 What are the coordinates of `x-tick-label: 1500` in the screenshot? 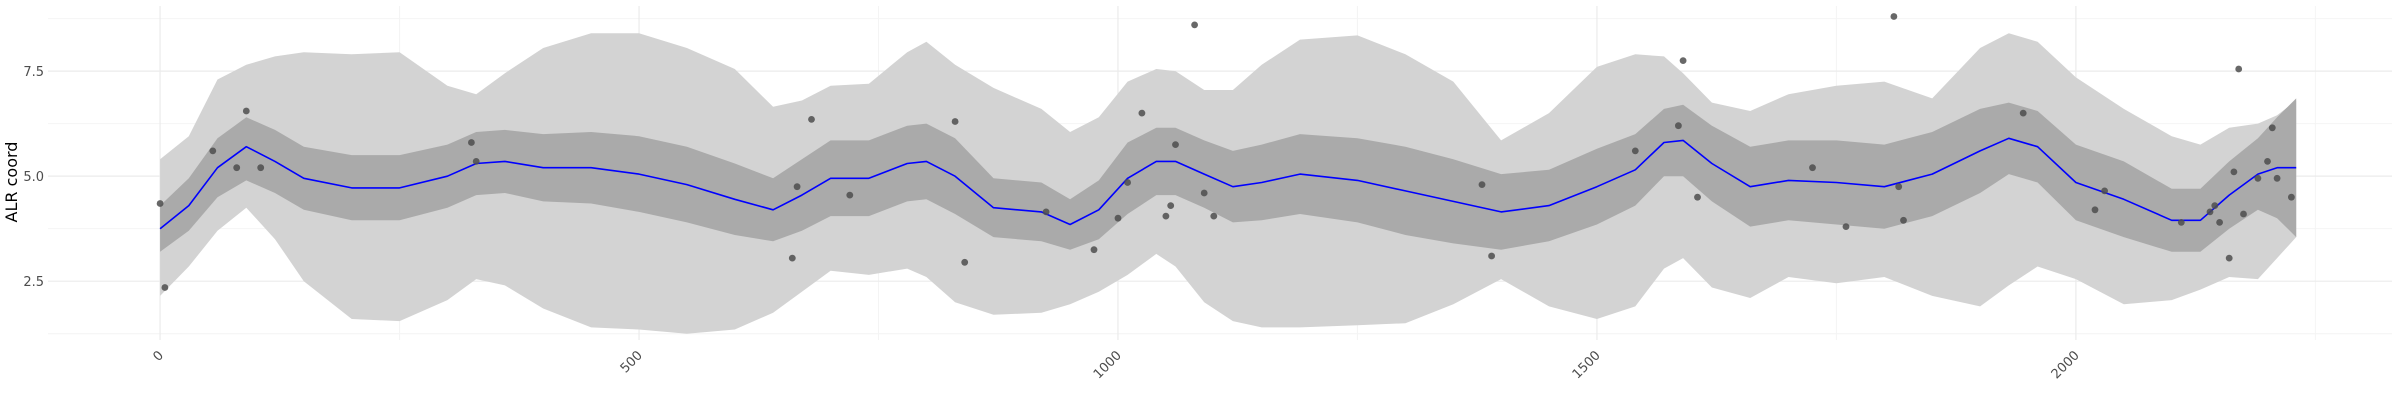 It's located at (1587, 365).